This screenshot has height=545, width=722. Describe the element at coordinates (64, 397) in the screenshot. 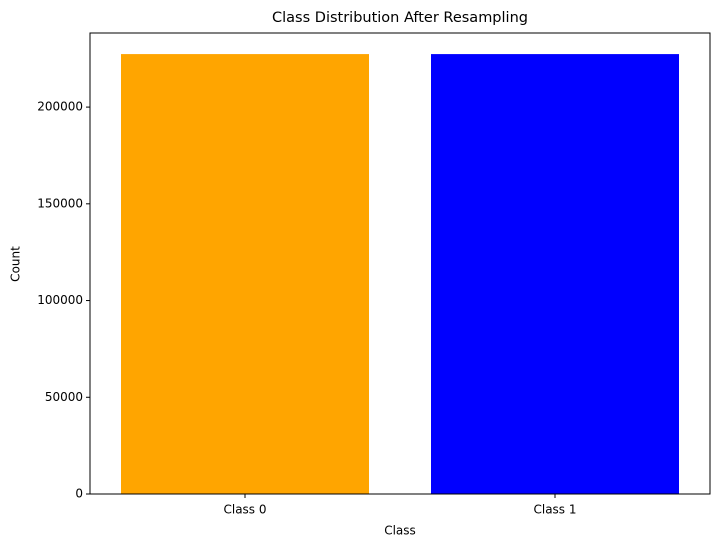

I see `y-tick-label: 50000` at that location.